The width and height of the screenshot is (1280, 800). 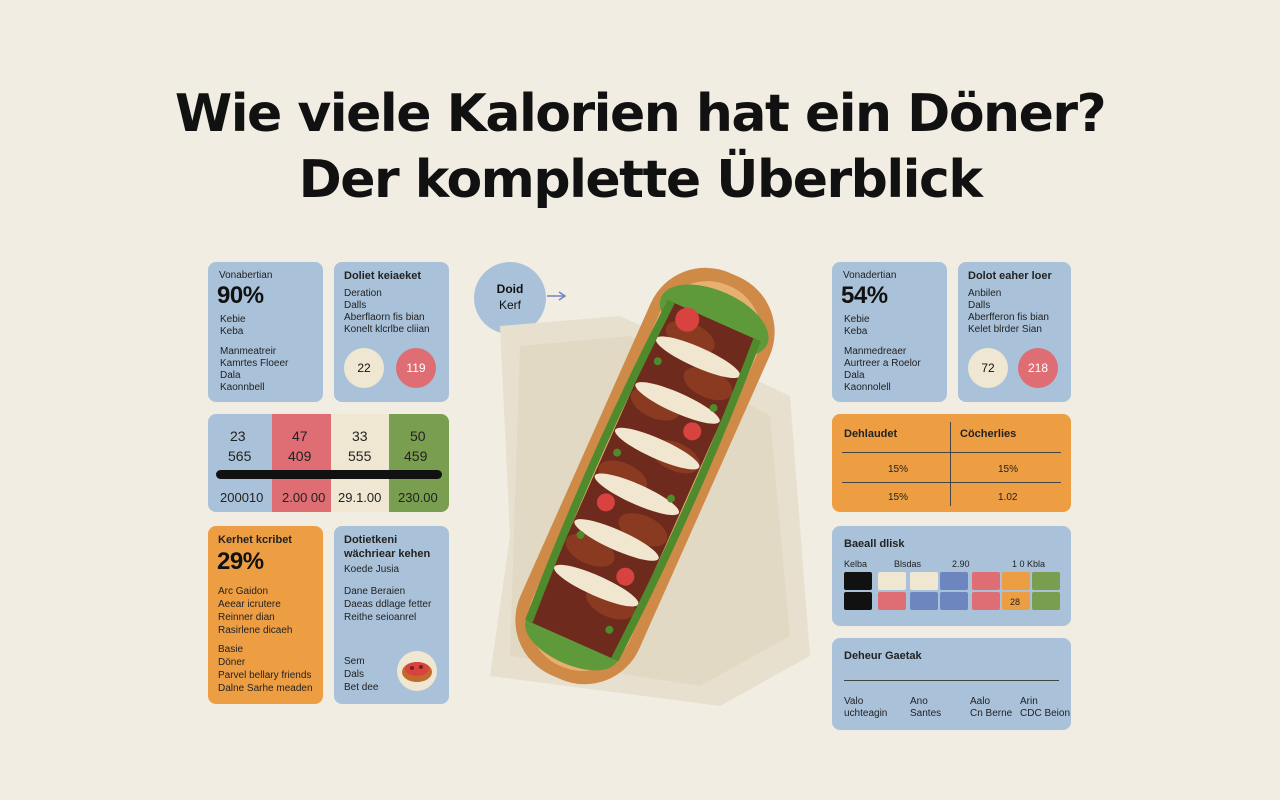 I want to click on grid-value: 459, so click(x=416, y=456).